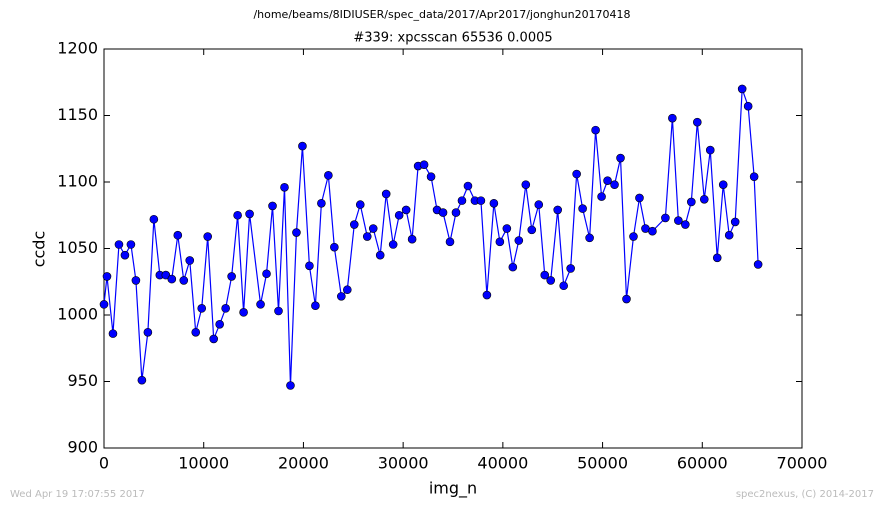 The height and width of the screenshot is (513, 884). What do you see at coordinates (82, 447) in the screenshot?
I see `y-tick-label: 900` at bounding box center [82, 447].